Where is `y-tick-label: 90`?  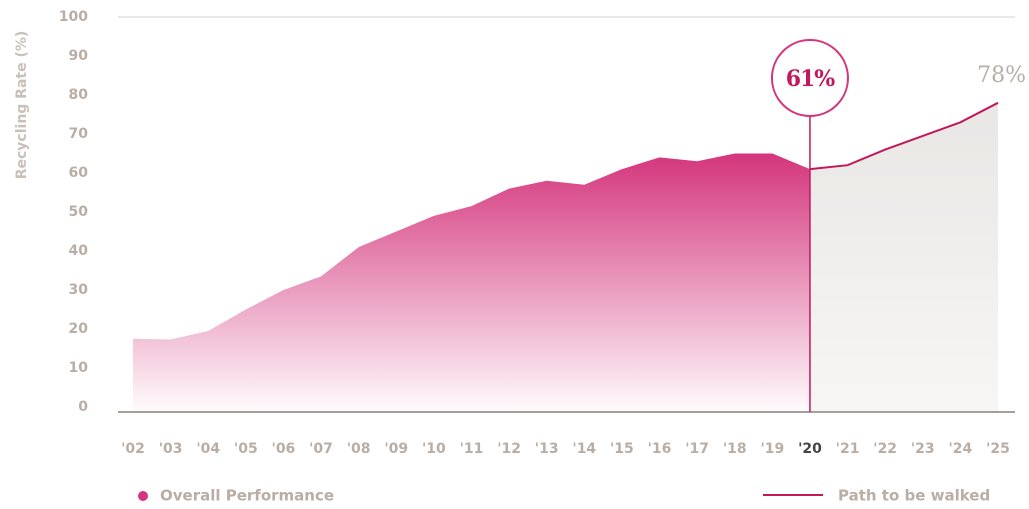 y-tick-label: 90 is located at coordinates (79, 56).